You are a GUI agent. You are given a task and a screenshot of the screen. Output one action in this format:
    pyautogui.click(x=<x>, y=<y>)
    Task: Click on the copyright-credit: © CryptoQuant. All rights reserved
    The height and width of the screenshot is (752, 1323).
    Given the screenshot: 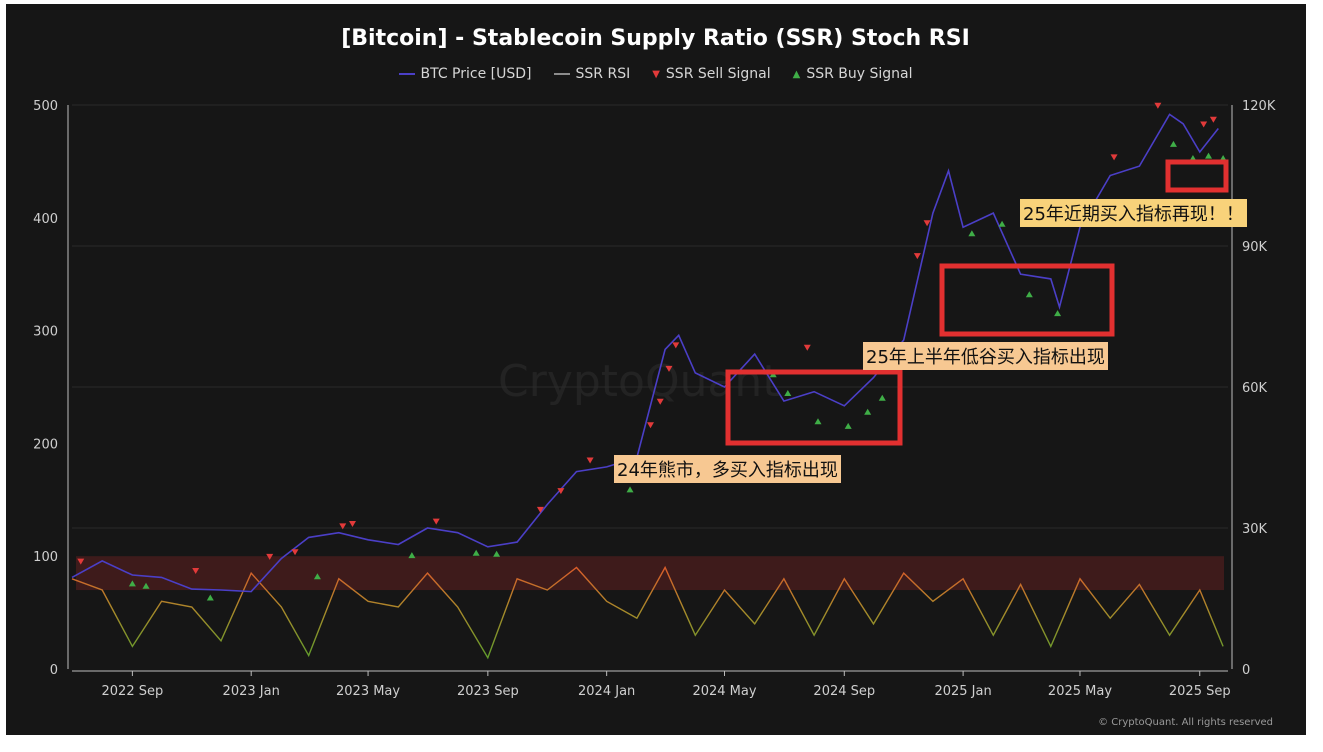 What is the action you would take?
    pyautogui.click(x=1185, y=722)
    